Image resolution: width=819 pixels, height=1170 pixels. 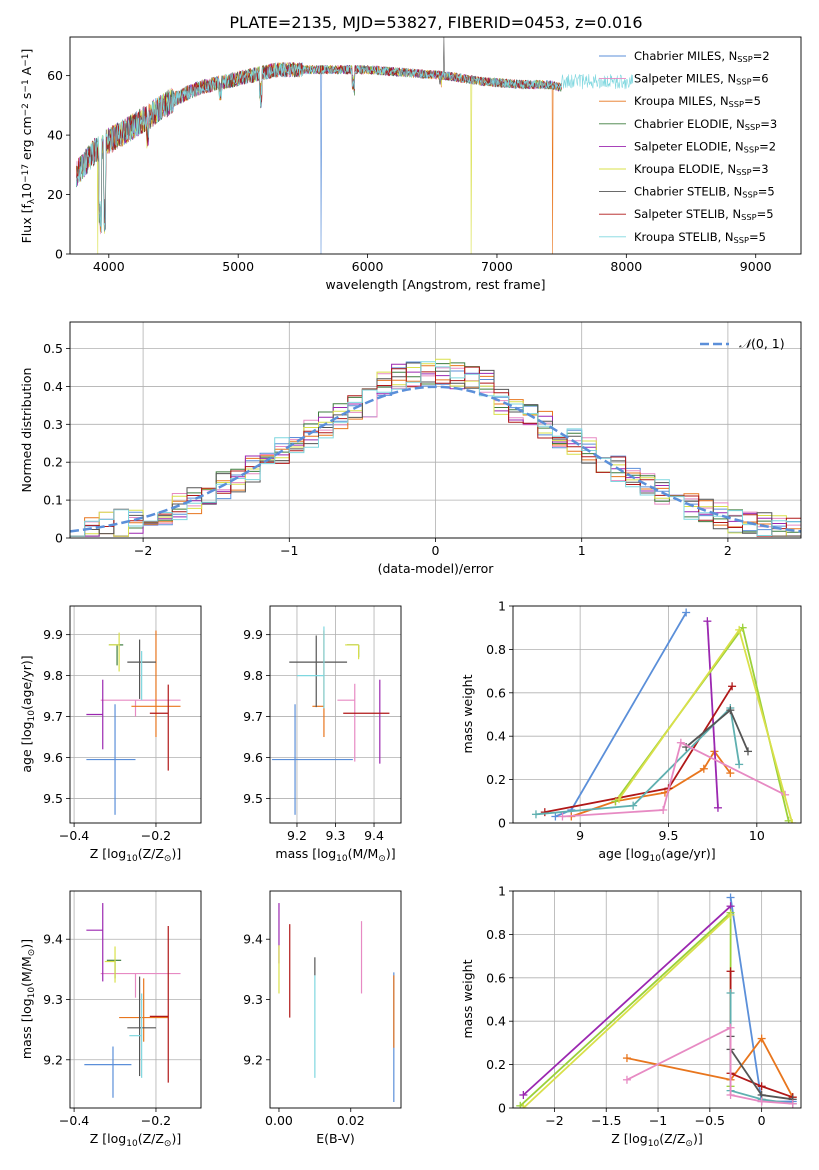 I want to click on x-axis-label: mass [log10(M/M⊙)], so click(x=335, y=855).